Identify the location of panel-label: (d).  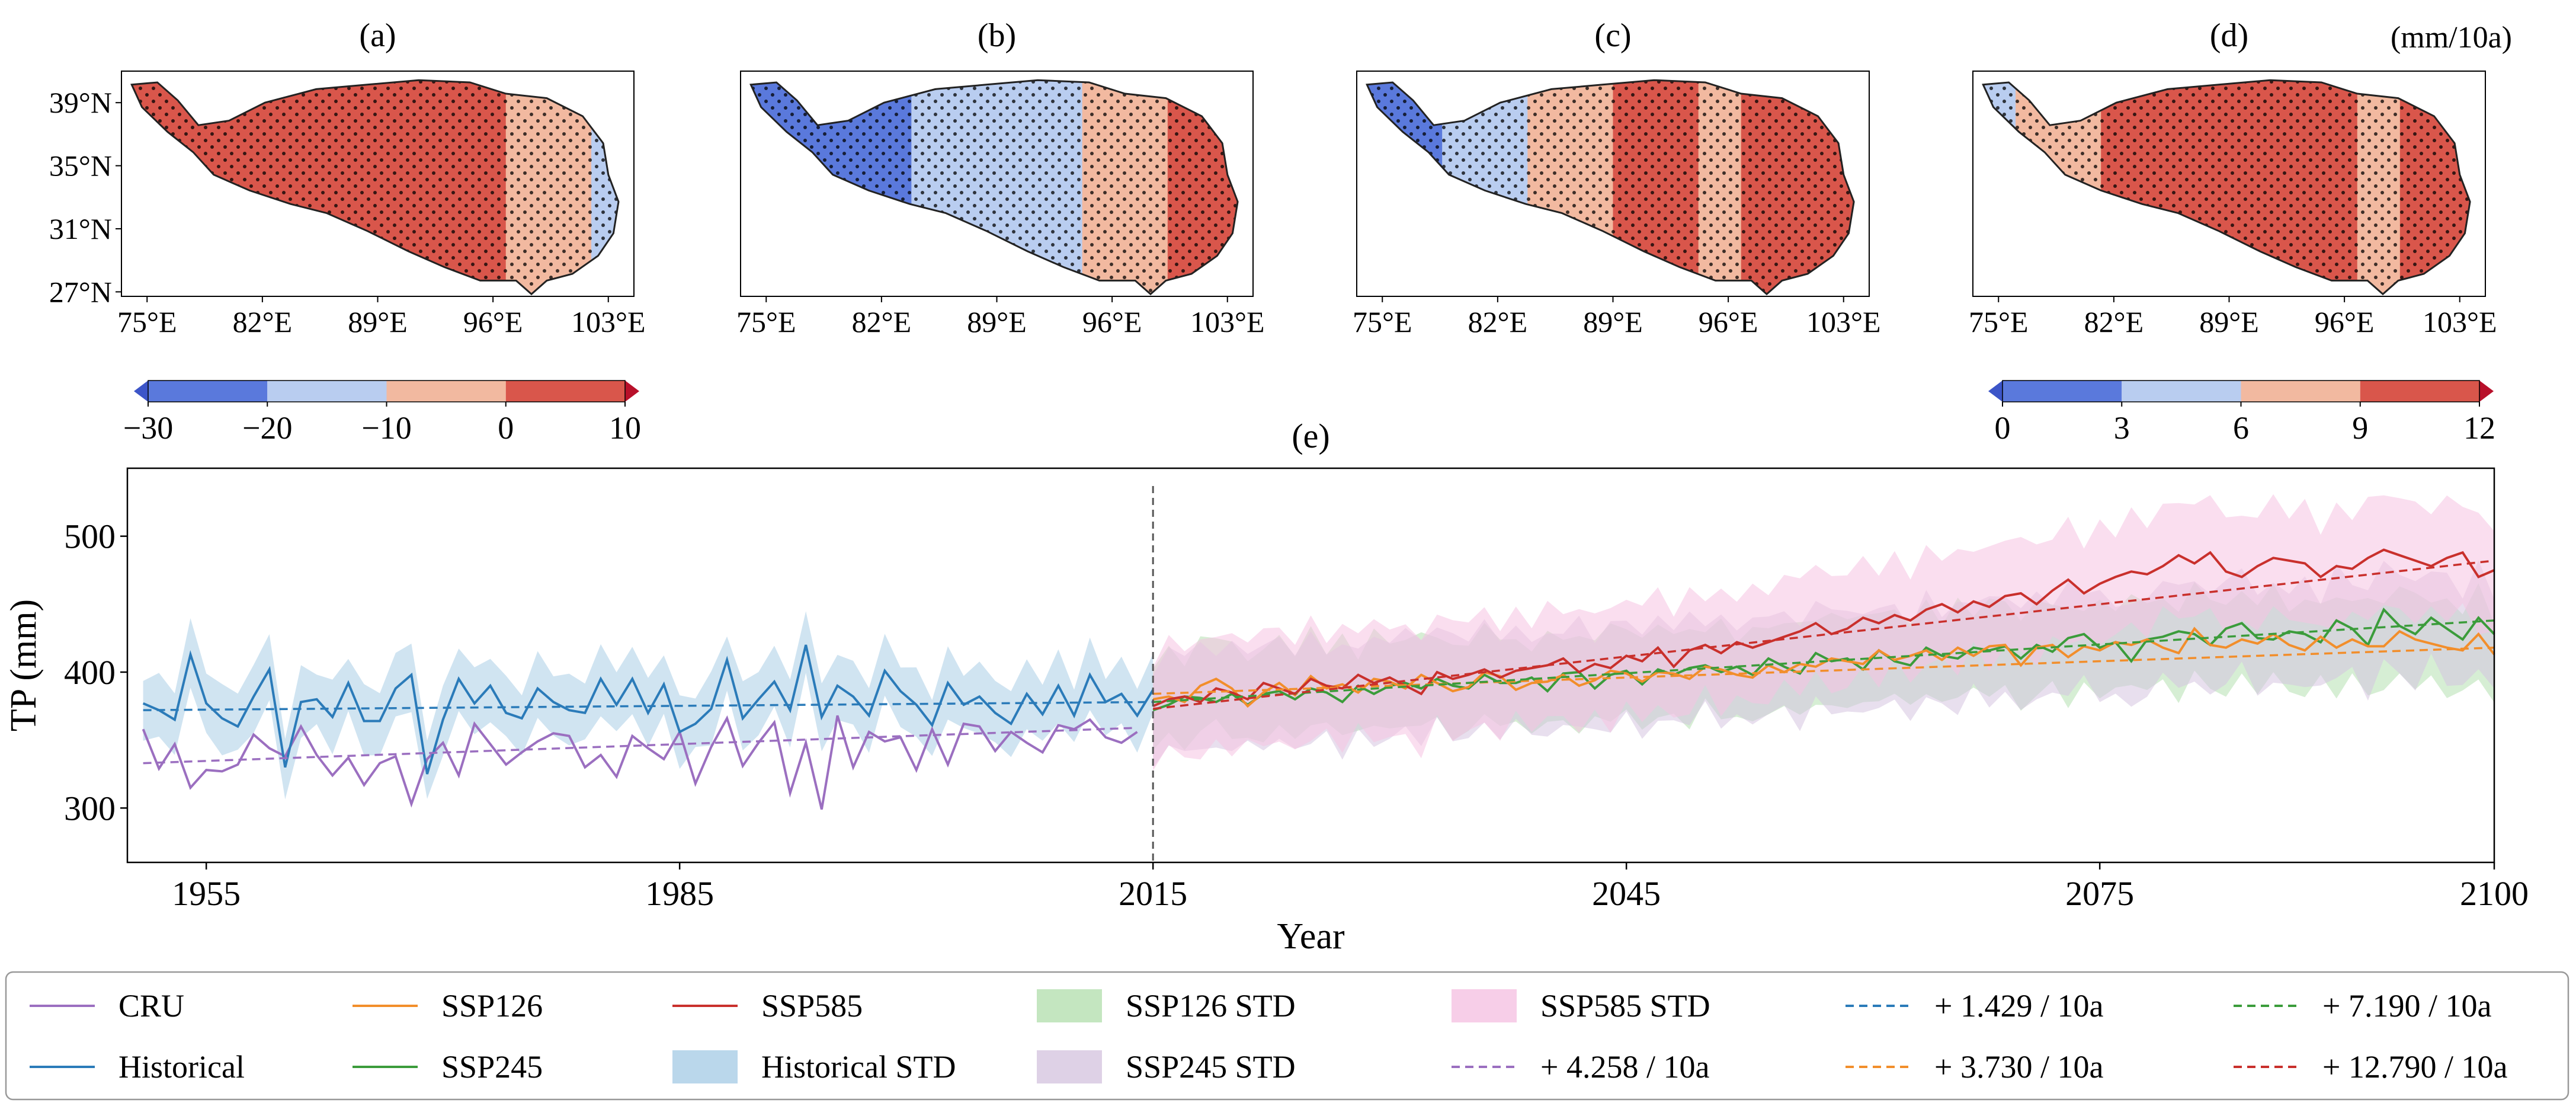
(2229, 35).